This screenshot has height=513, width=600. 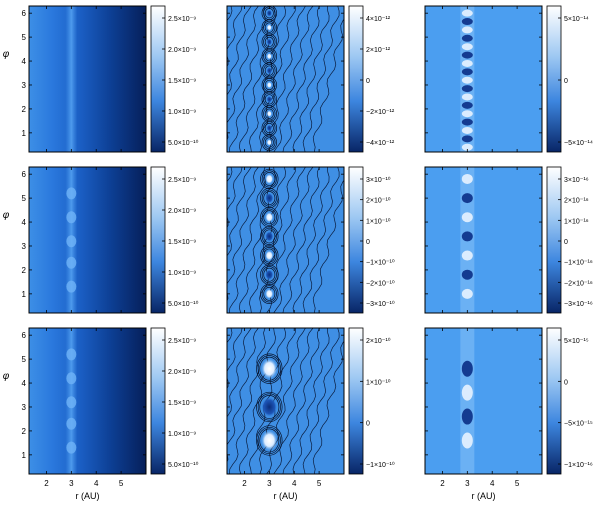 I want to click on colorbar-tick-label: 1.0×10⁻⁹, so click(x=182, y=112).